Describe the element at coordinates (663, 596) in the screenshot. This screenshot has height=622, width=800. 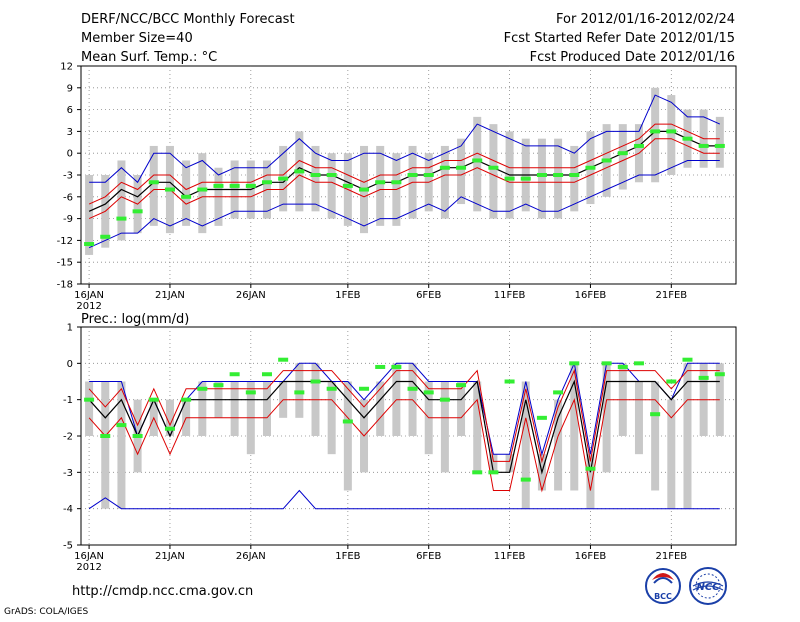
I see `bcc-logo-text: BCC` at that location.